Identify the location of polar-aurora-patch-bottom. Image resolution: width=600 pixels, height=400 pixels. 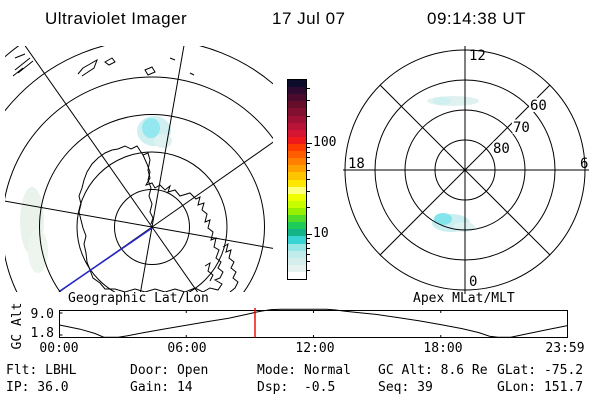
(453, 222).